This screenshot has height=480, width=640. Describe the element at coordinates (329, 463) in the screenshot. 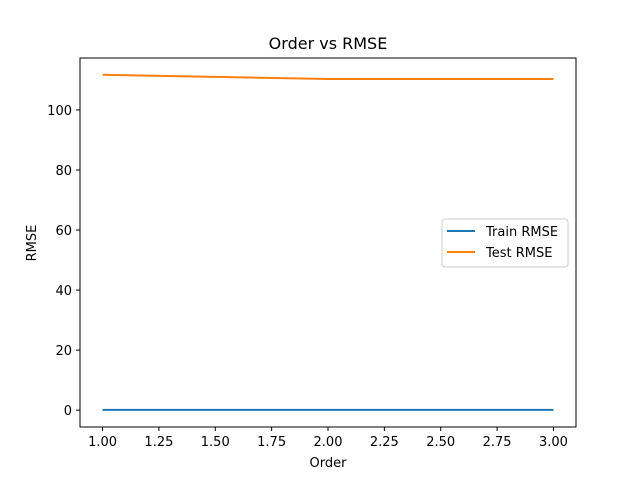

I see `x-axis-label: Order` at that location.